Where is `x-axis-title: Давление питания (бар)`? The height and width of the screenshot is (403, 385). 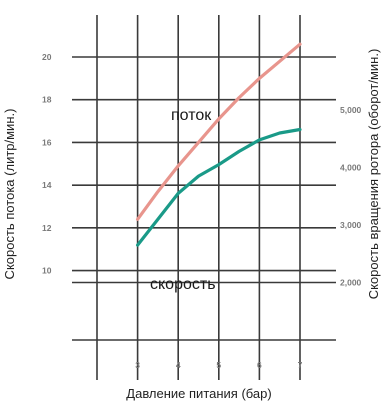
x-axis-title: Давление питания (бар) is located at coordinates (198, 393).